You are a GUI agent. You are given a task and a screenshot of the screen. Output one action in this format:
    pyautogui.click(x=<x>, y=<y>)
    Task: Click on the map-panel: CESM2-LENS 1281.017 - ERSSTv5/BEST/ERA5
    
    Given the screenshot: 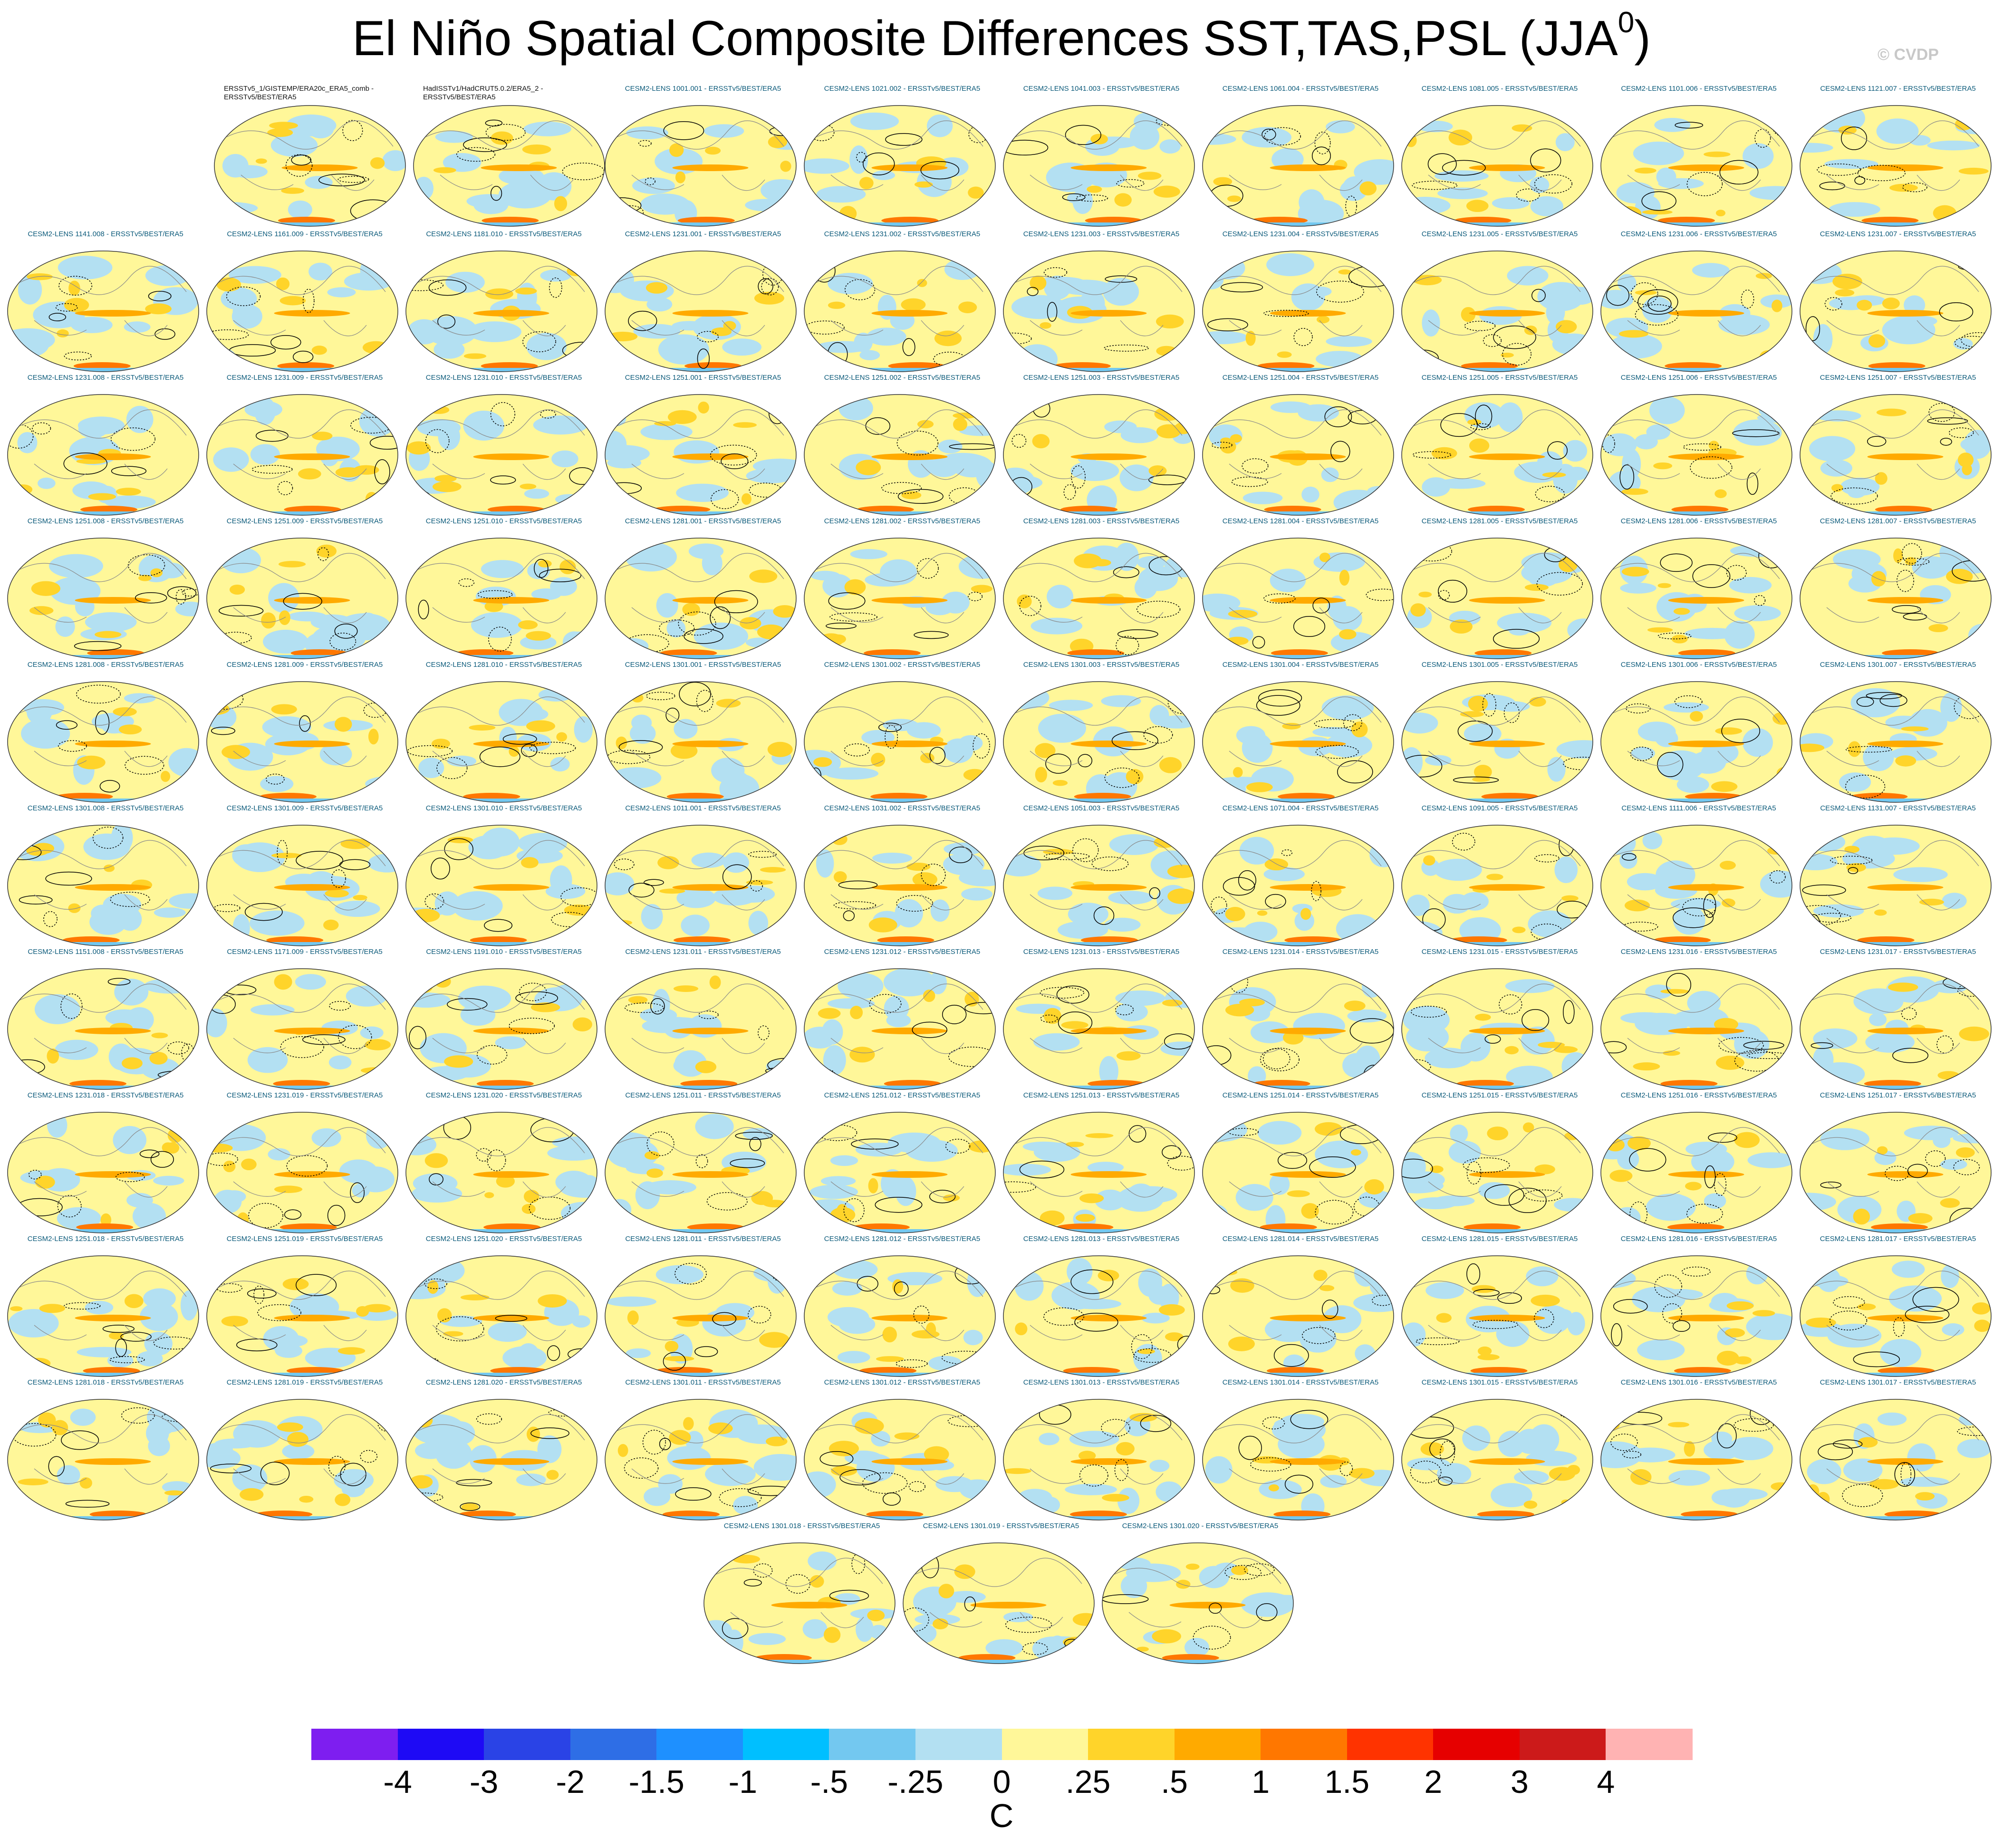 What is the action you would take?
    pyautogui.click(x=1898, y=1306)
    